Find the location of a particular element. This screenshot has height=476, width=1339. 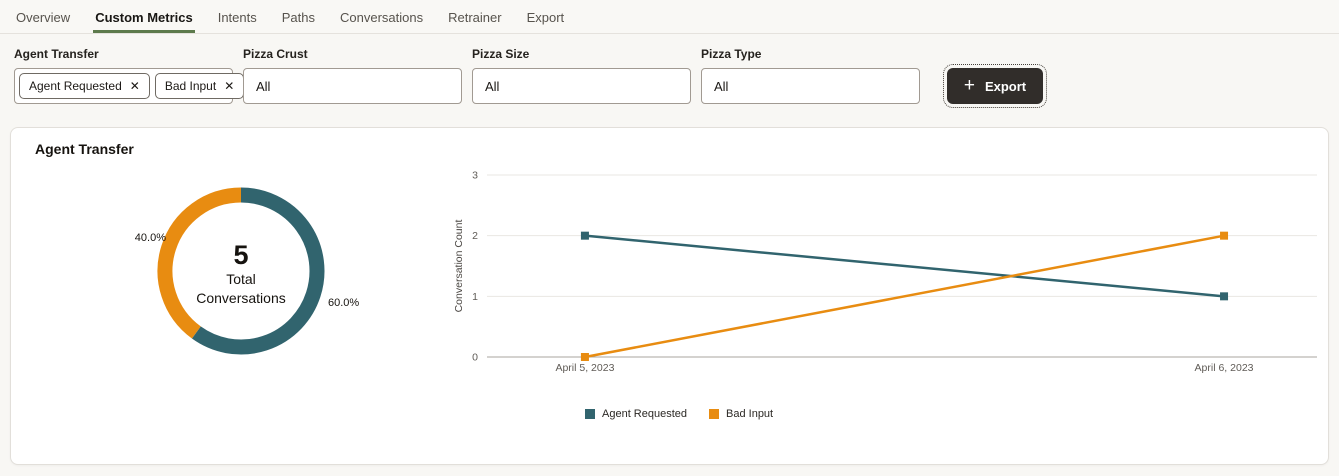

agent-transfer-select: Agent Requested ✕ Bad Input ✕ is located at coordinates (129, 86).